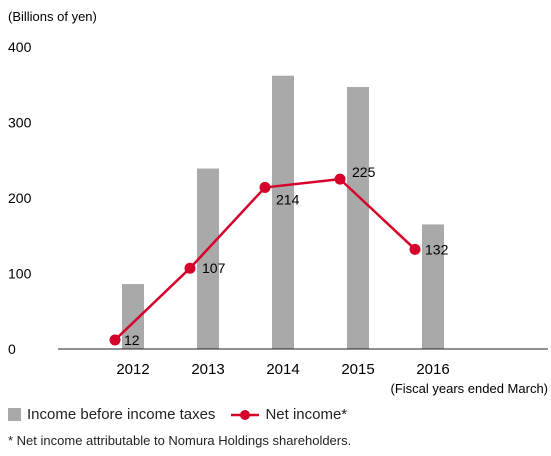 This screenshot has width=551, height=456. I want to click on net-income-point-2016, so click(415, 249).